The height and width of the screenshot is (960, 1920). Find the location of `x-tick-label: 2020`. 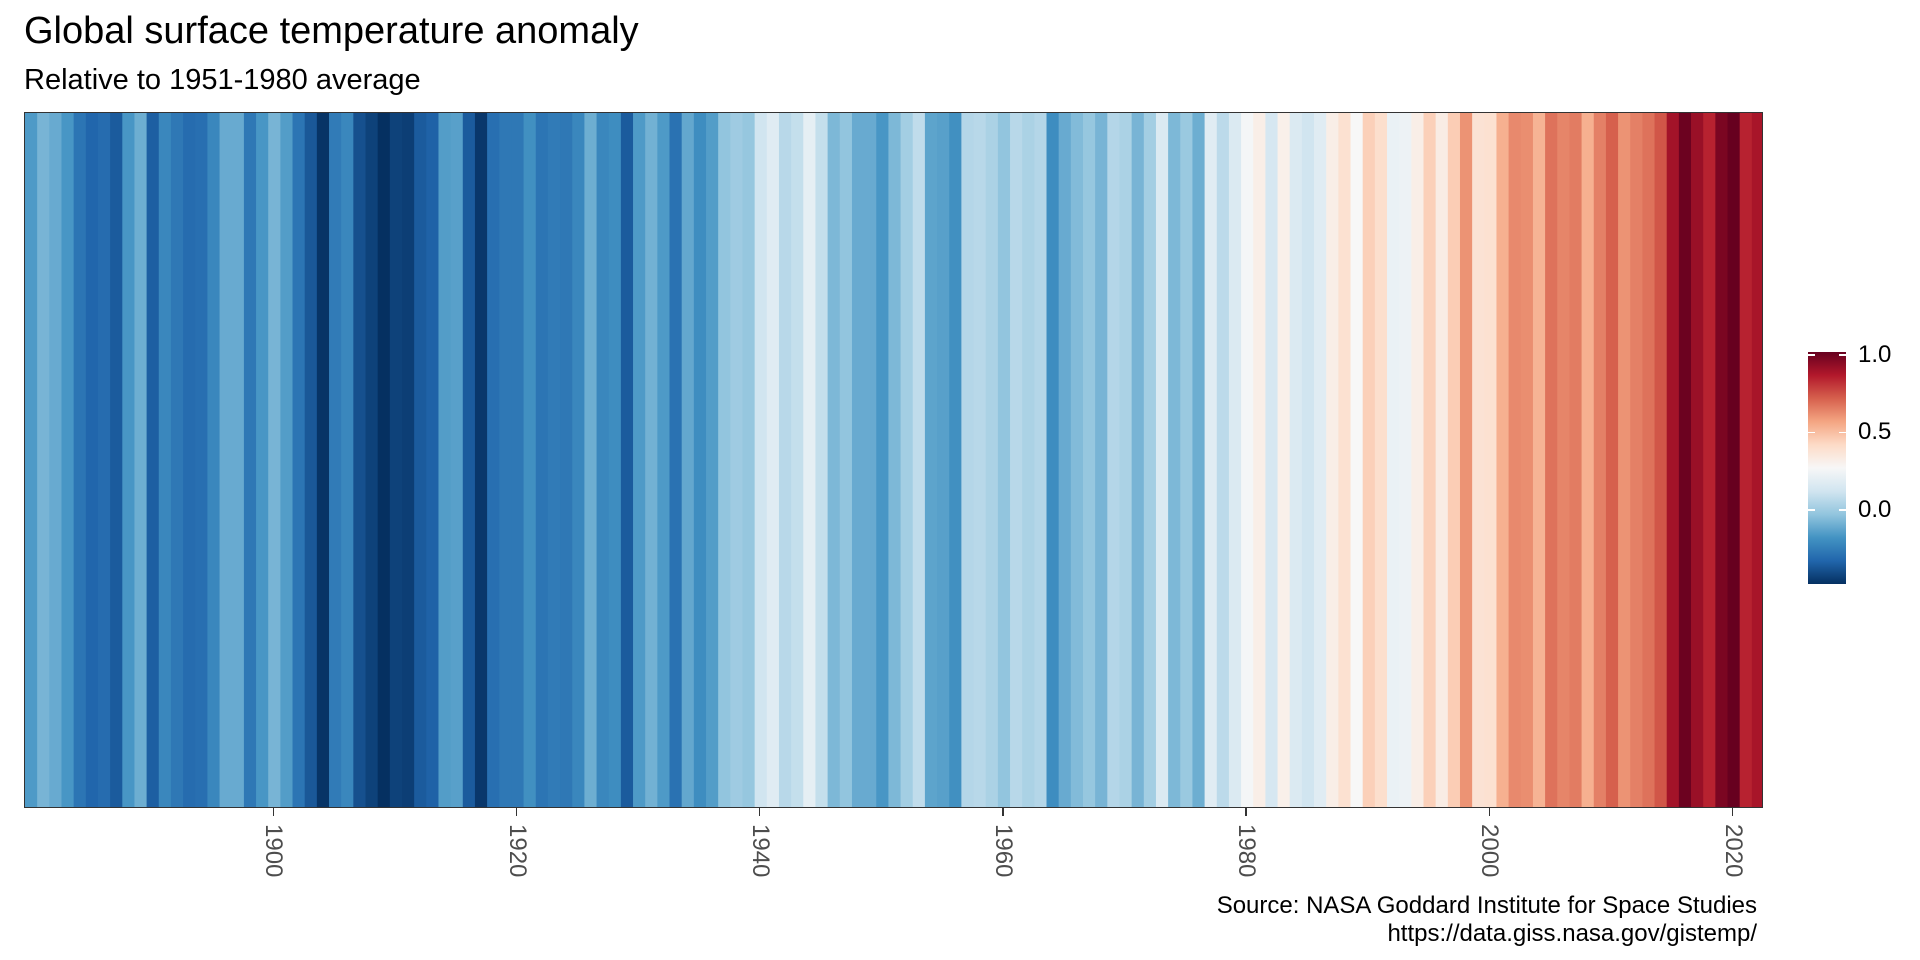

x-tick-label: 2020 is located at coordinates (1733, 851).